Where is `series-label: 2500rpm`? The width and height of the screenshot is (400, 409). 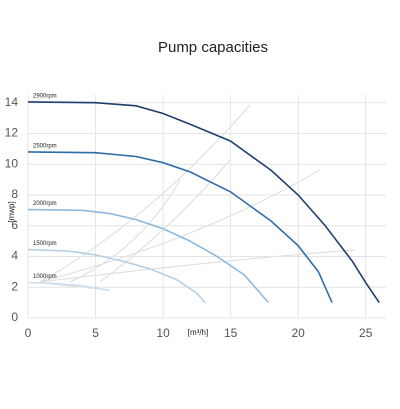 series-label: 2500rpm is located at coordinates (45, 146).